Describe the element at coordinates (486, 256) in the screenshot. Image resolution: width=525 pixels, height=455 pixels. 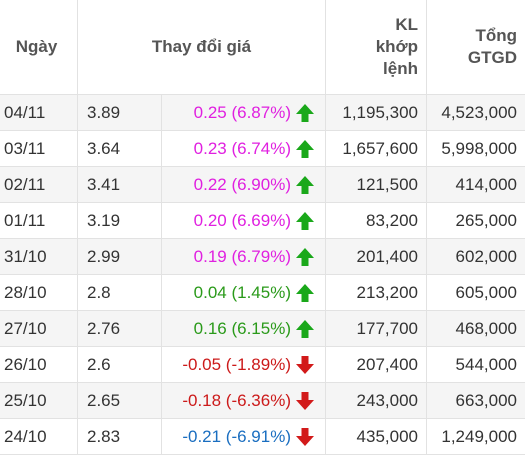
I see `row-total-value: 602,000` at that location.